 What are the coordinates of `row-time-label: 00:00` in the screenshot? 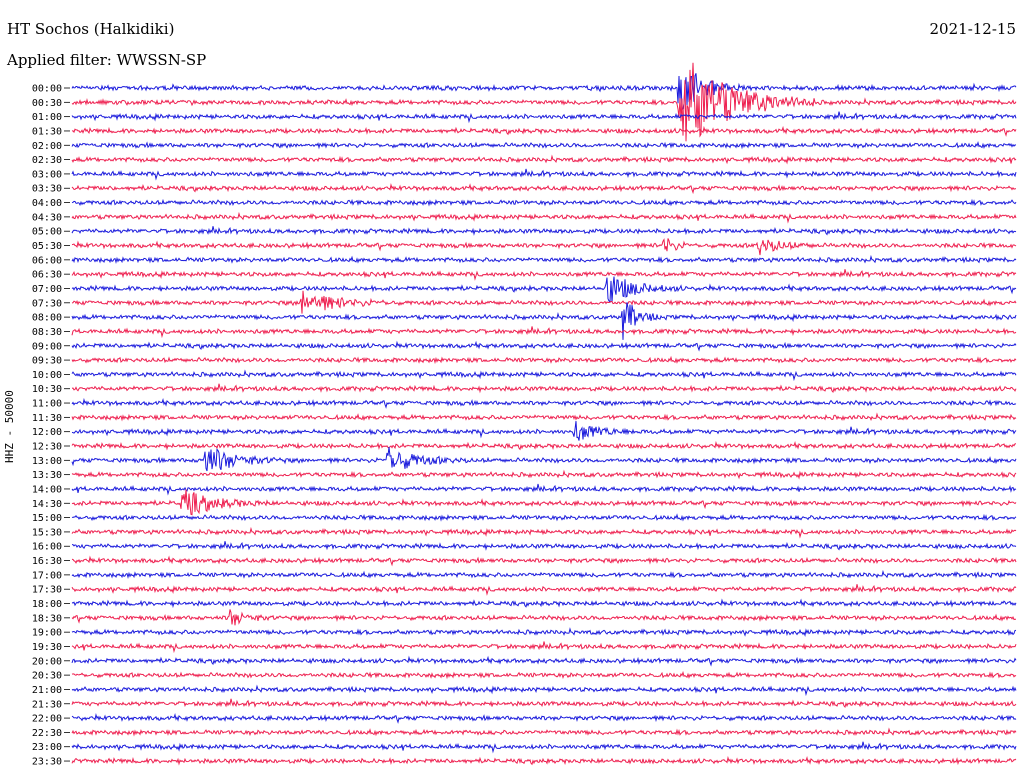 It's located at (47, 89).